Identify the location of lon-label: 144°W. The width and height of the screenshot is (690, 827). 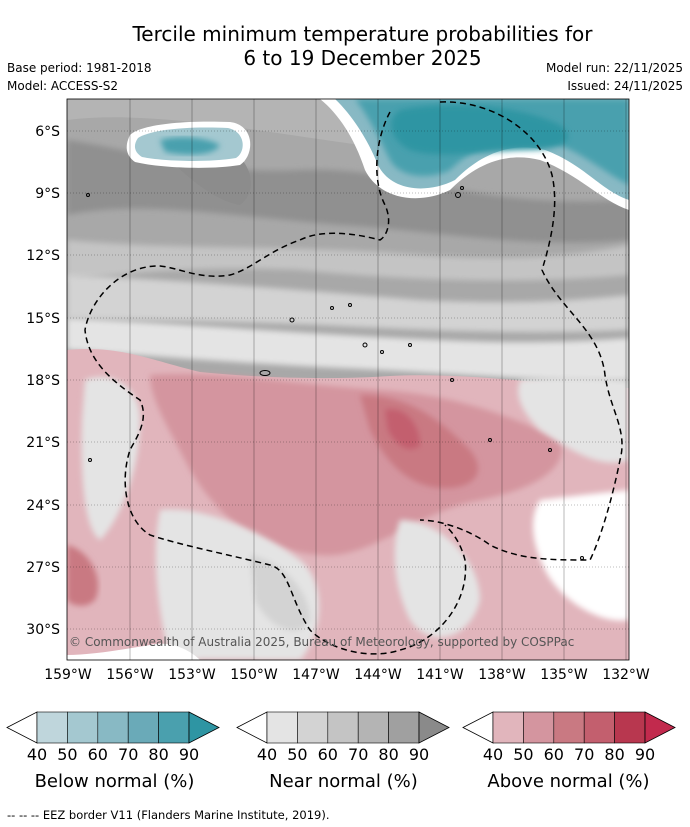
(378, 675).